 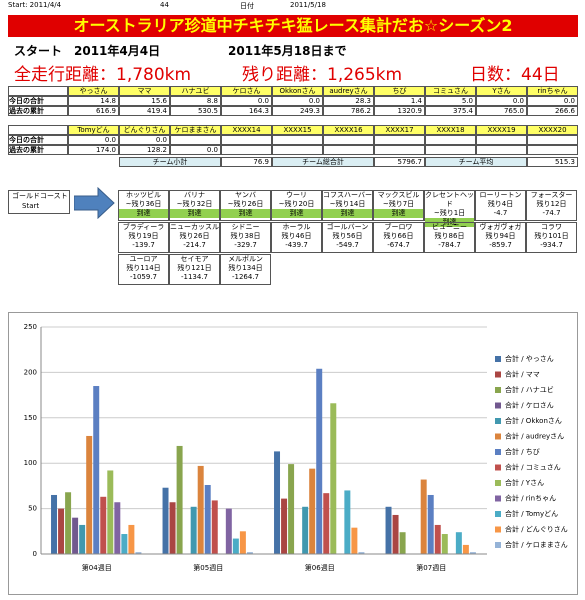 I want to click on value-cell: 5.0, so click(x=450, y=101).